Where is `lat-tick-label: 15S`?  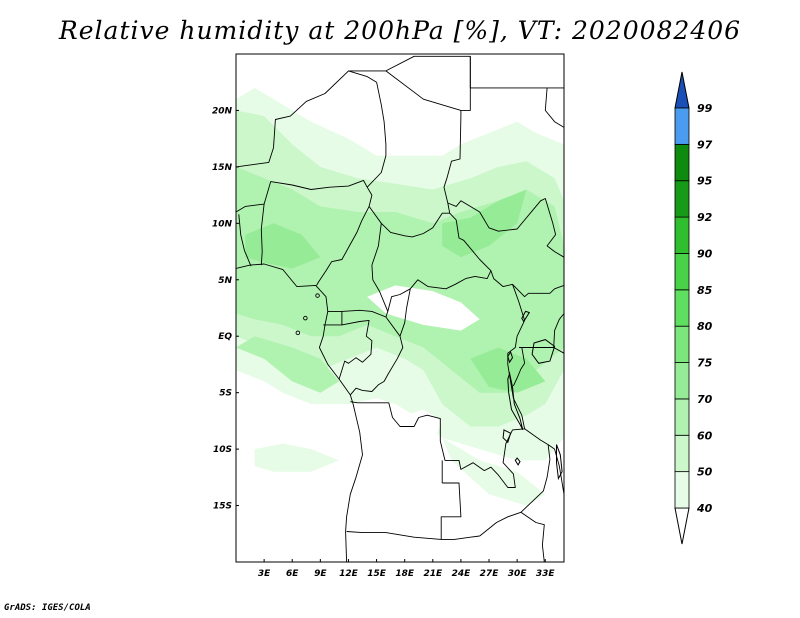 lat-tick-label: 15S is located at coordinates (222, 507).